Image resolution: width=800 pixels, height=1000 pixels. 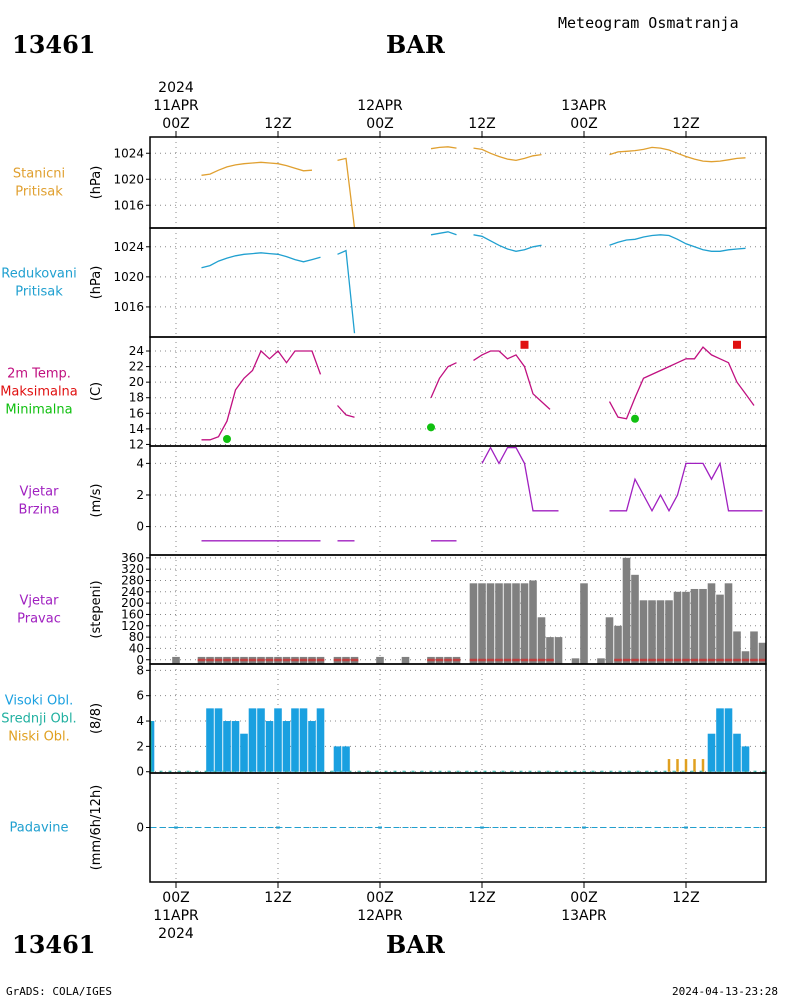 What do you see at coordinates (132, 558) in the screenshot?
I see `y-tick-label: 360` at bounding box center [132, 558].